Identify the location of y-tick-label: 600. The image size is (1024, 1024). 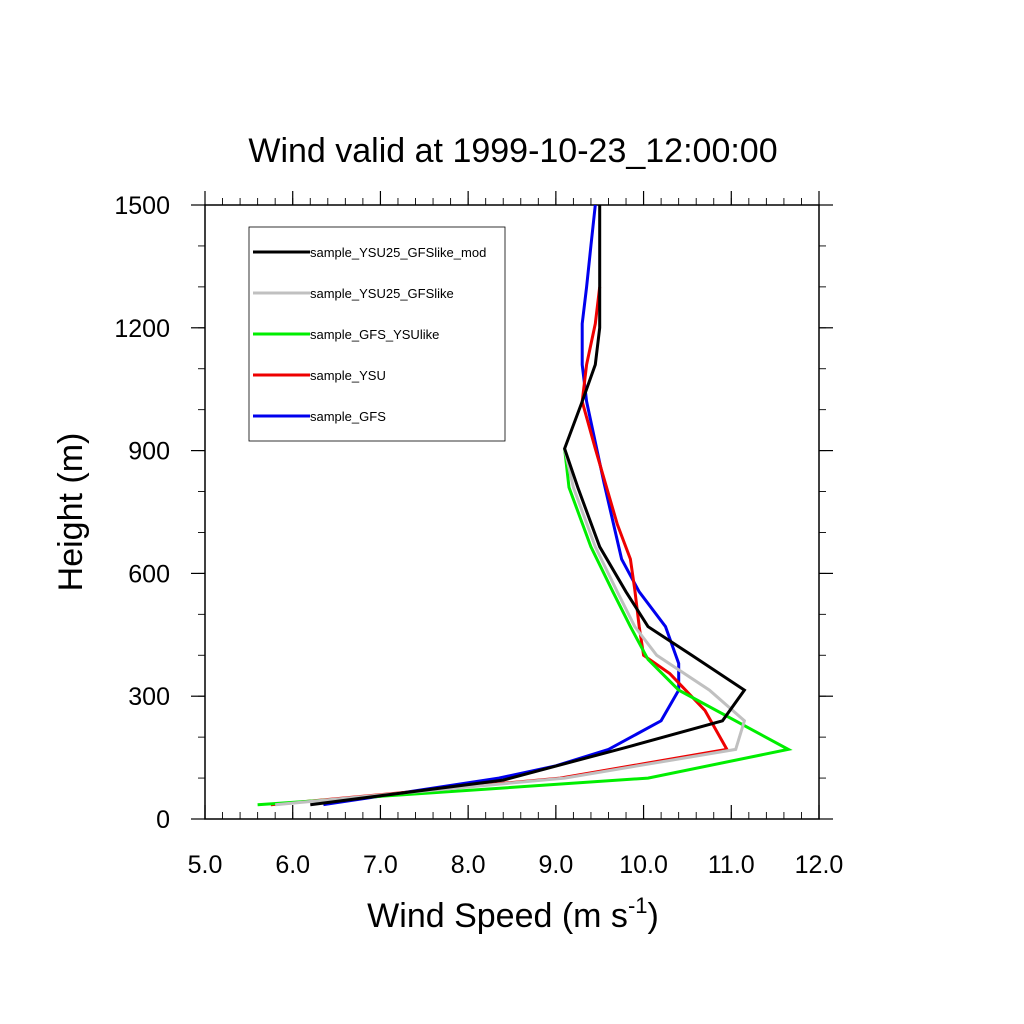
(149, 574).